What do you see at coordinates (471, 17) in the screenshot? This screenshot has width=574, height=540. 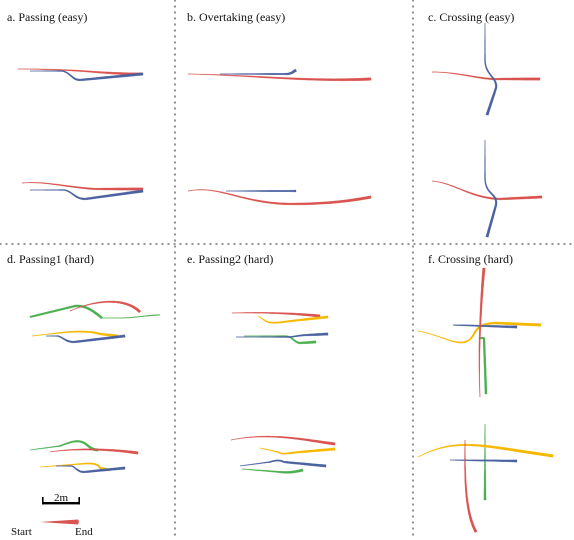 I see `panel-c-title: c. Crossing (easy)` at bounding box center [471, 17].